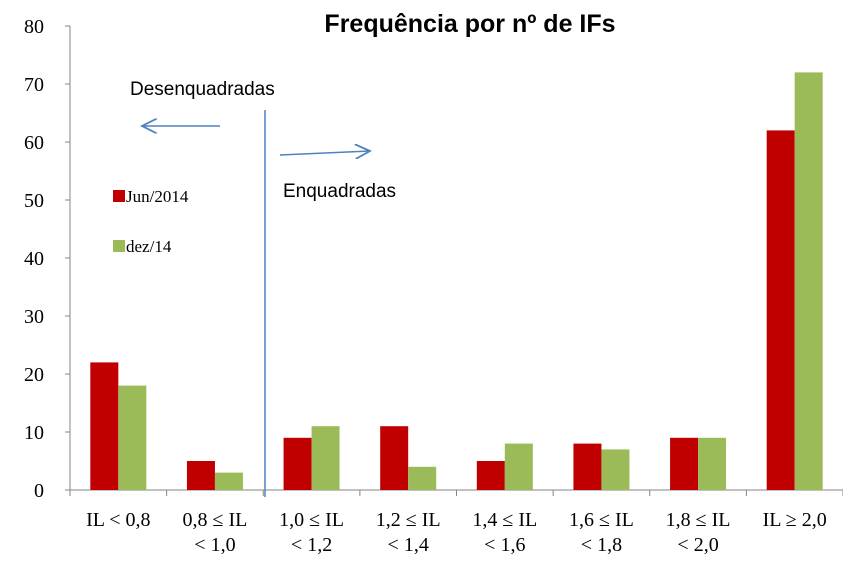 Image resolution: width=843 pixels, height=561 pixels. Describe the element at coordinates (408, 532) in the screenshot. I see `x-tick-label: 1,2 ≤ IL < 1,4` at that location.